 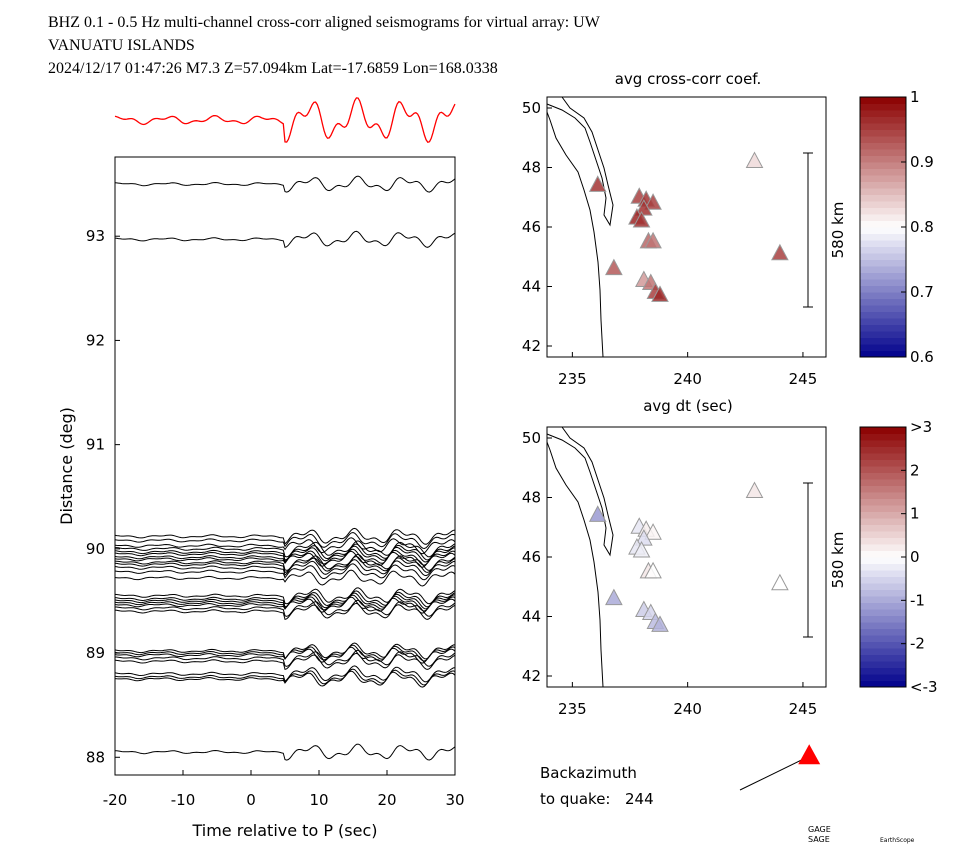 What do you see at coordinates (531, 438) in the screenshot?
I see `y-tick-label: 50` at bounding box center [531, 438].